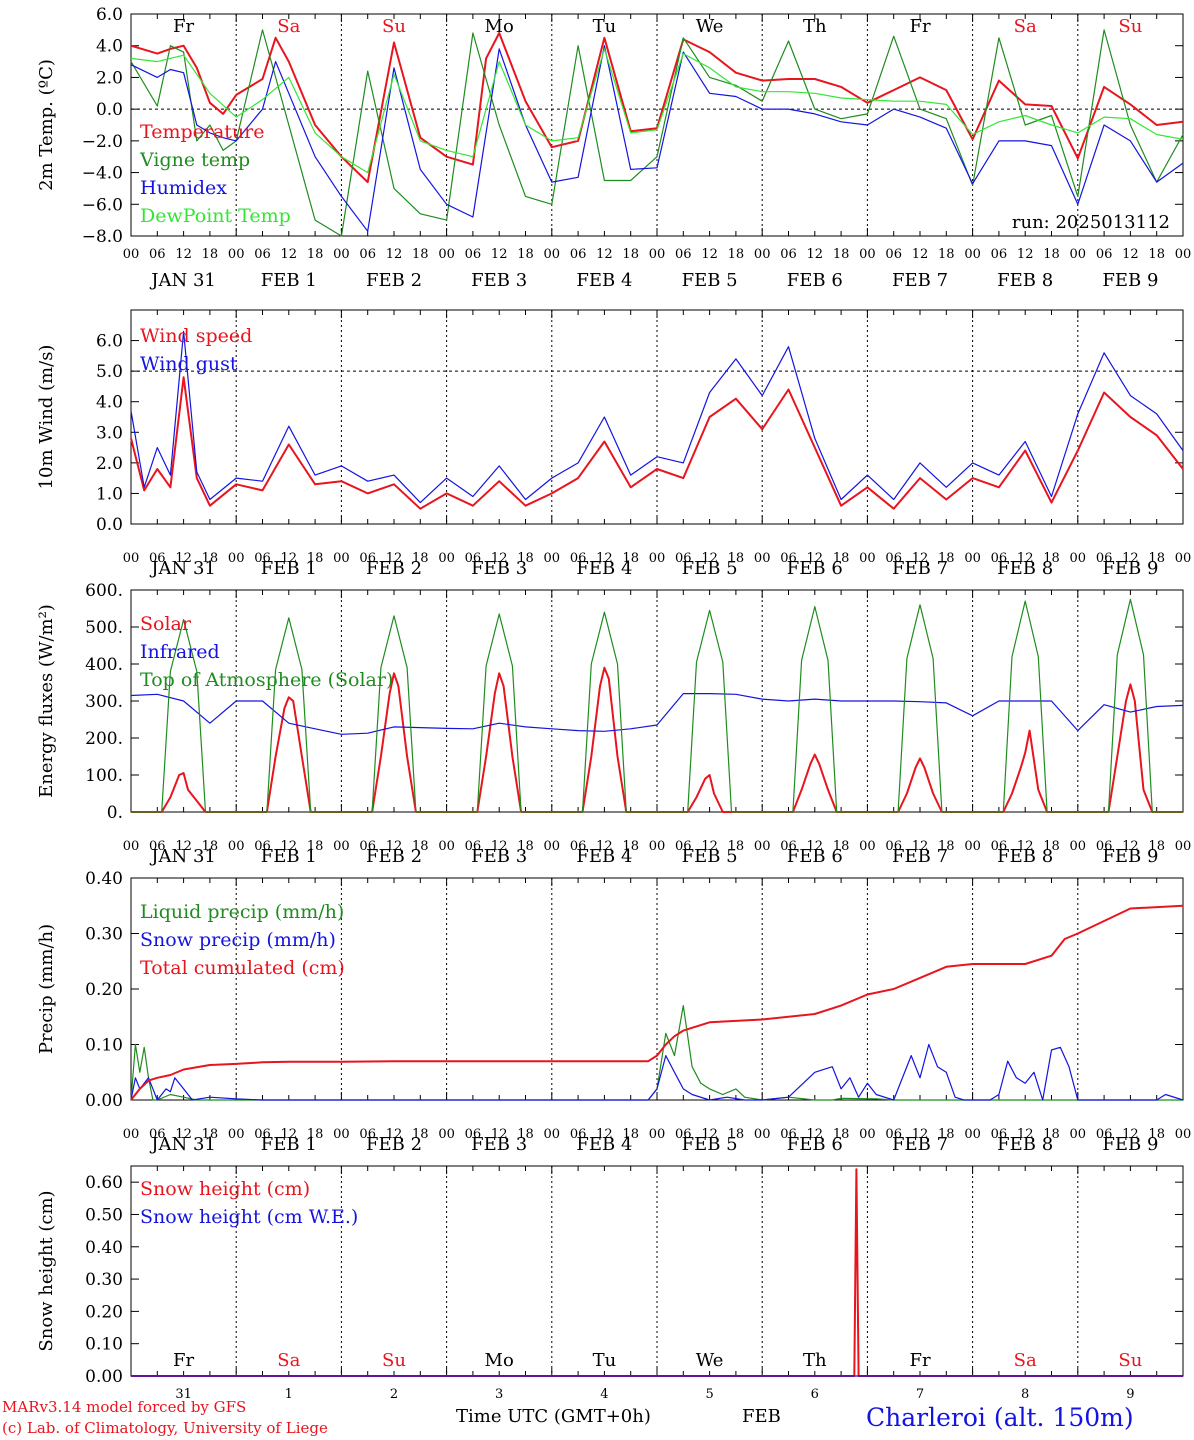 The width and height of the screenshot is (1194, 1440). Describe the element at coordinates (394, 1144) in the screenshot. I see `date-label: FEB 2` at that location.